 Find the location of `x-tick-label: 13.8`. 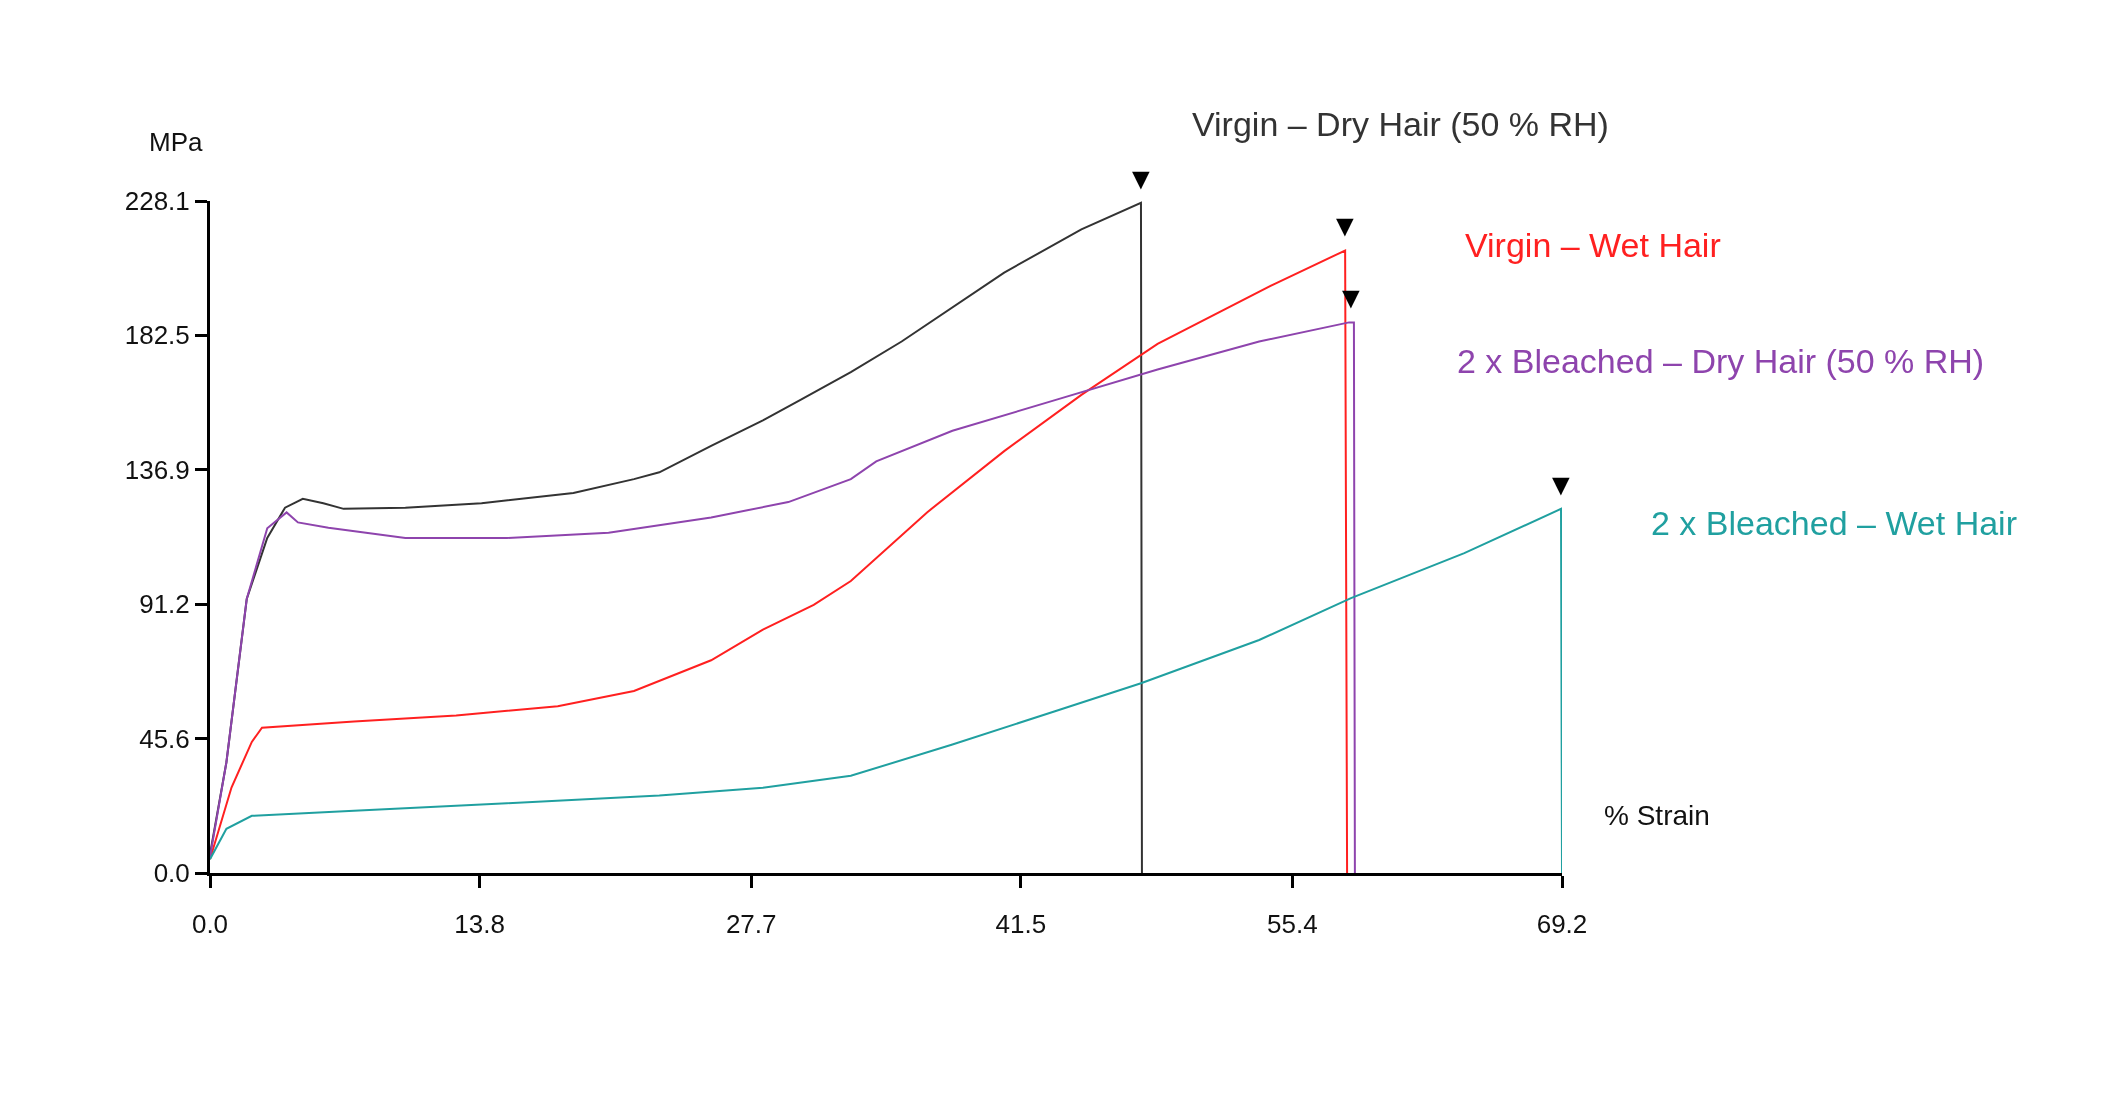

x-tick-label: 13.8 is located at coordinates (479, 924).